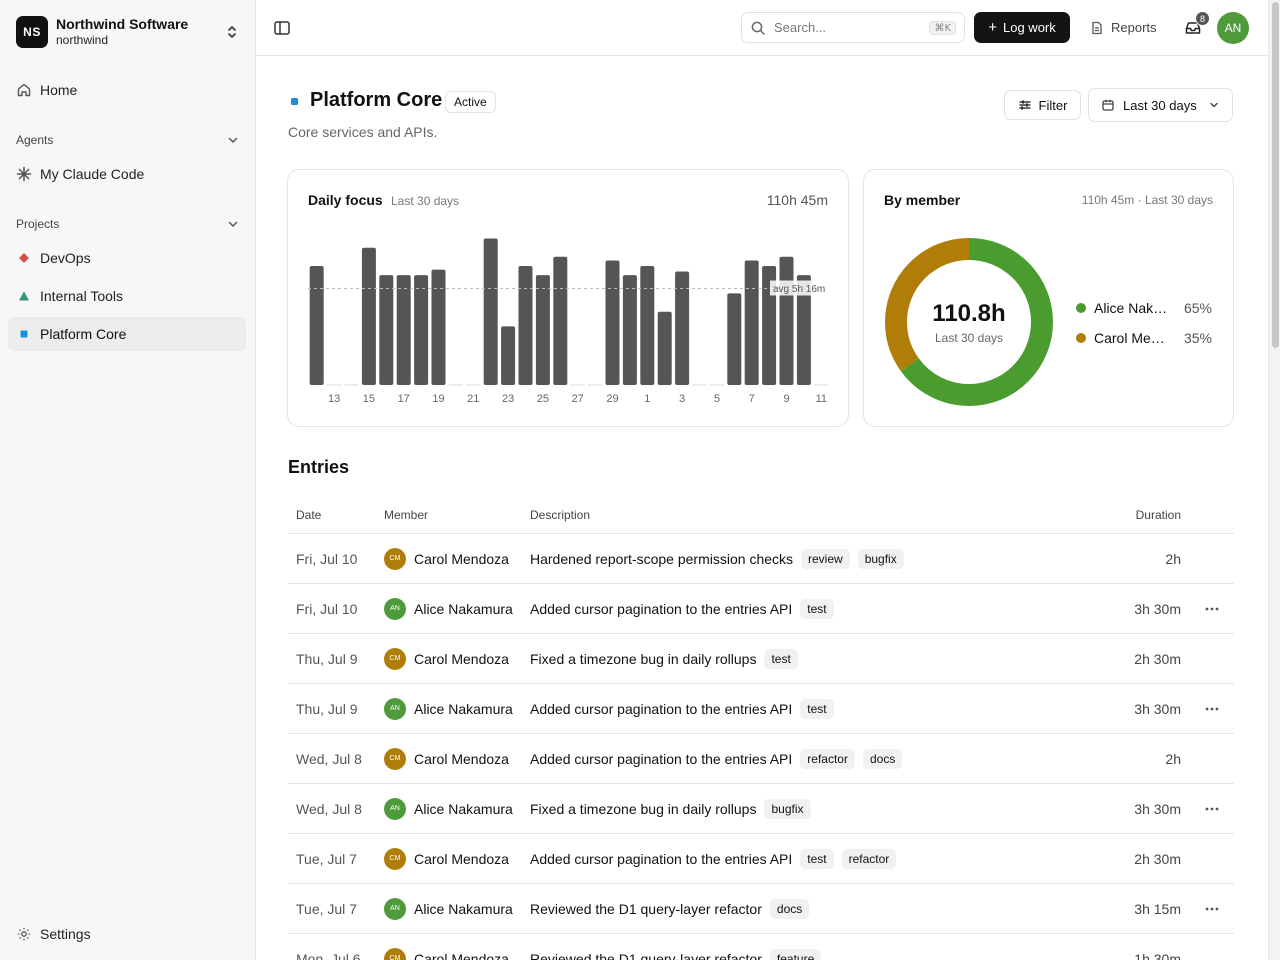  Describe the element at coordinates (817, 708) in the screenshot. I see `tag-chip: test` at that location.